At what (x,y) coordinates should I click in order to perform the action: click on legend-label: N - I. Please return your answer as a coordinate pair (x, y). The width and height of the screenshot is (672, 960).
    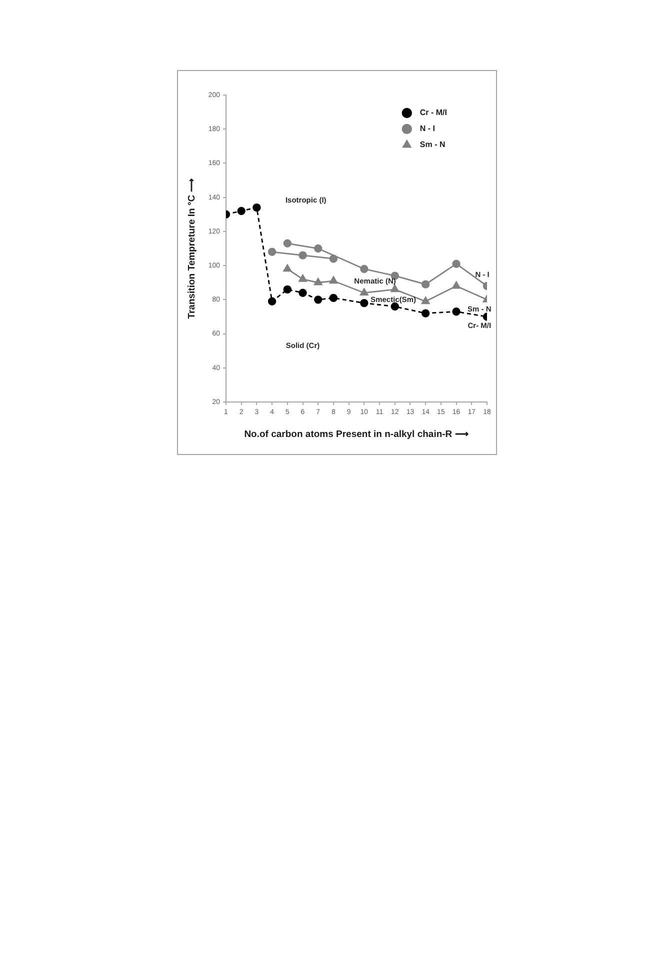
    Looking at the image, I should click on (427, 129).